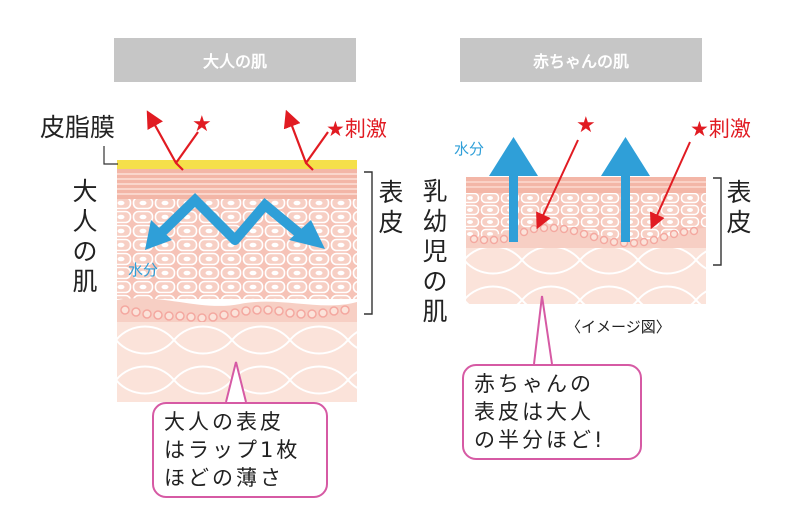 Image resolution: width=793 pixels, height=528 pixels. Describe the element at coordinates (586, 125) in the screenshot. I see `baby-stimulus-star: ★` at that location.